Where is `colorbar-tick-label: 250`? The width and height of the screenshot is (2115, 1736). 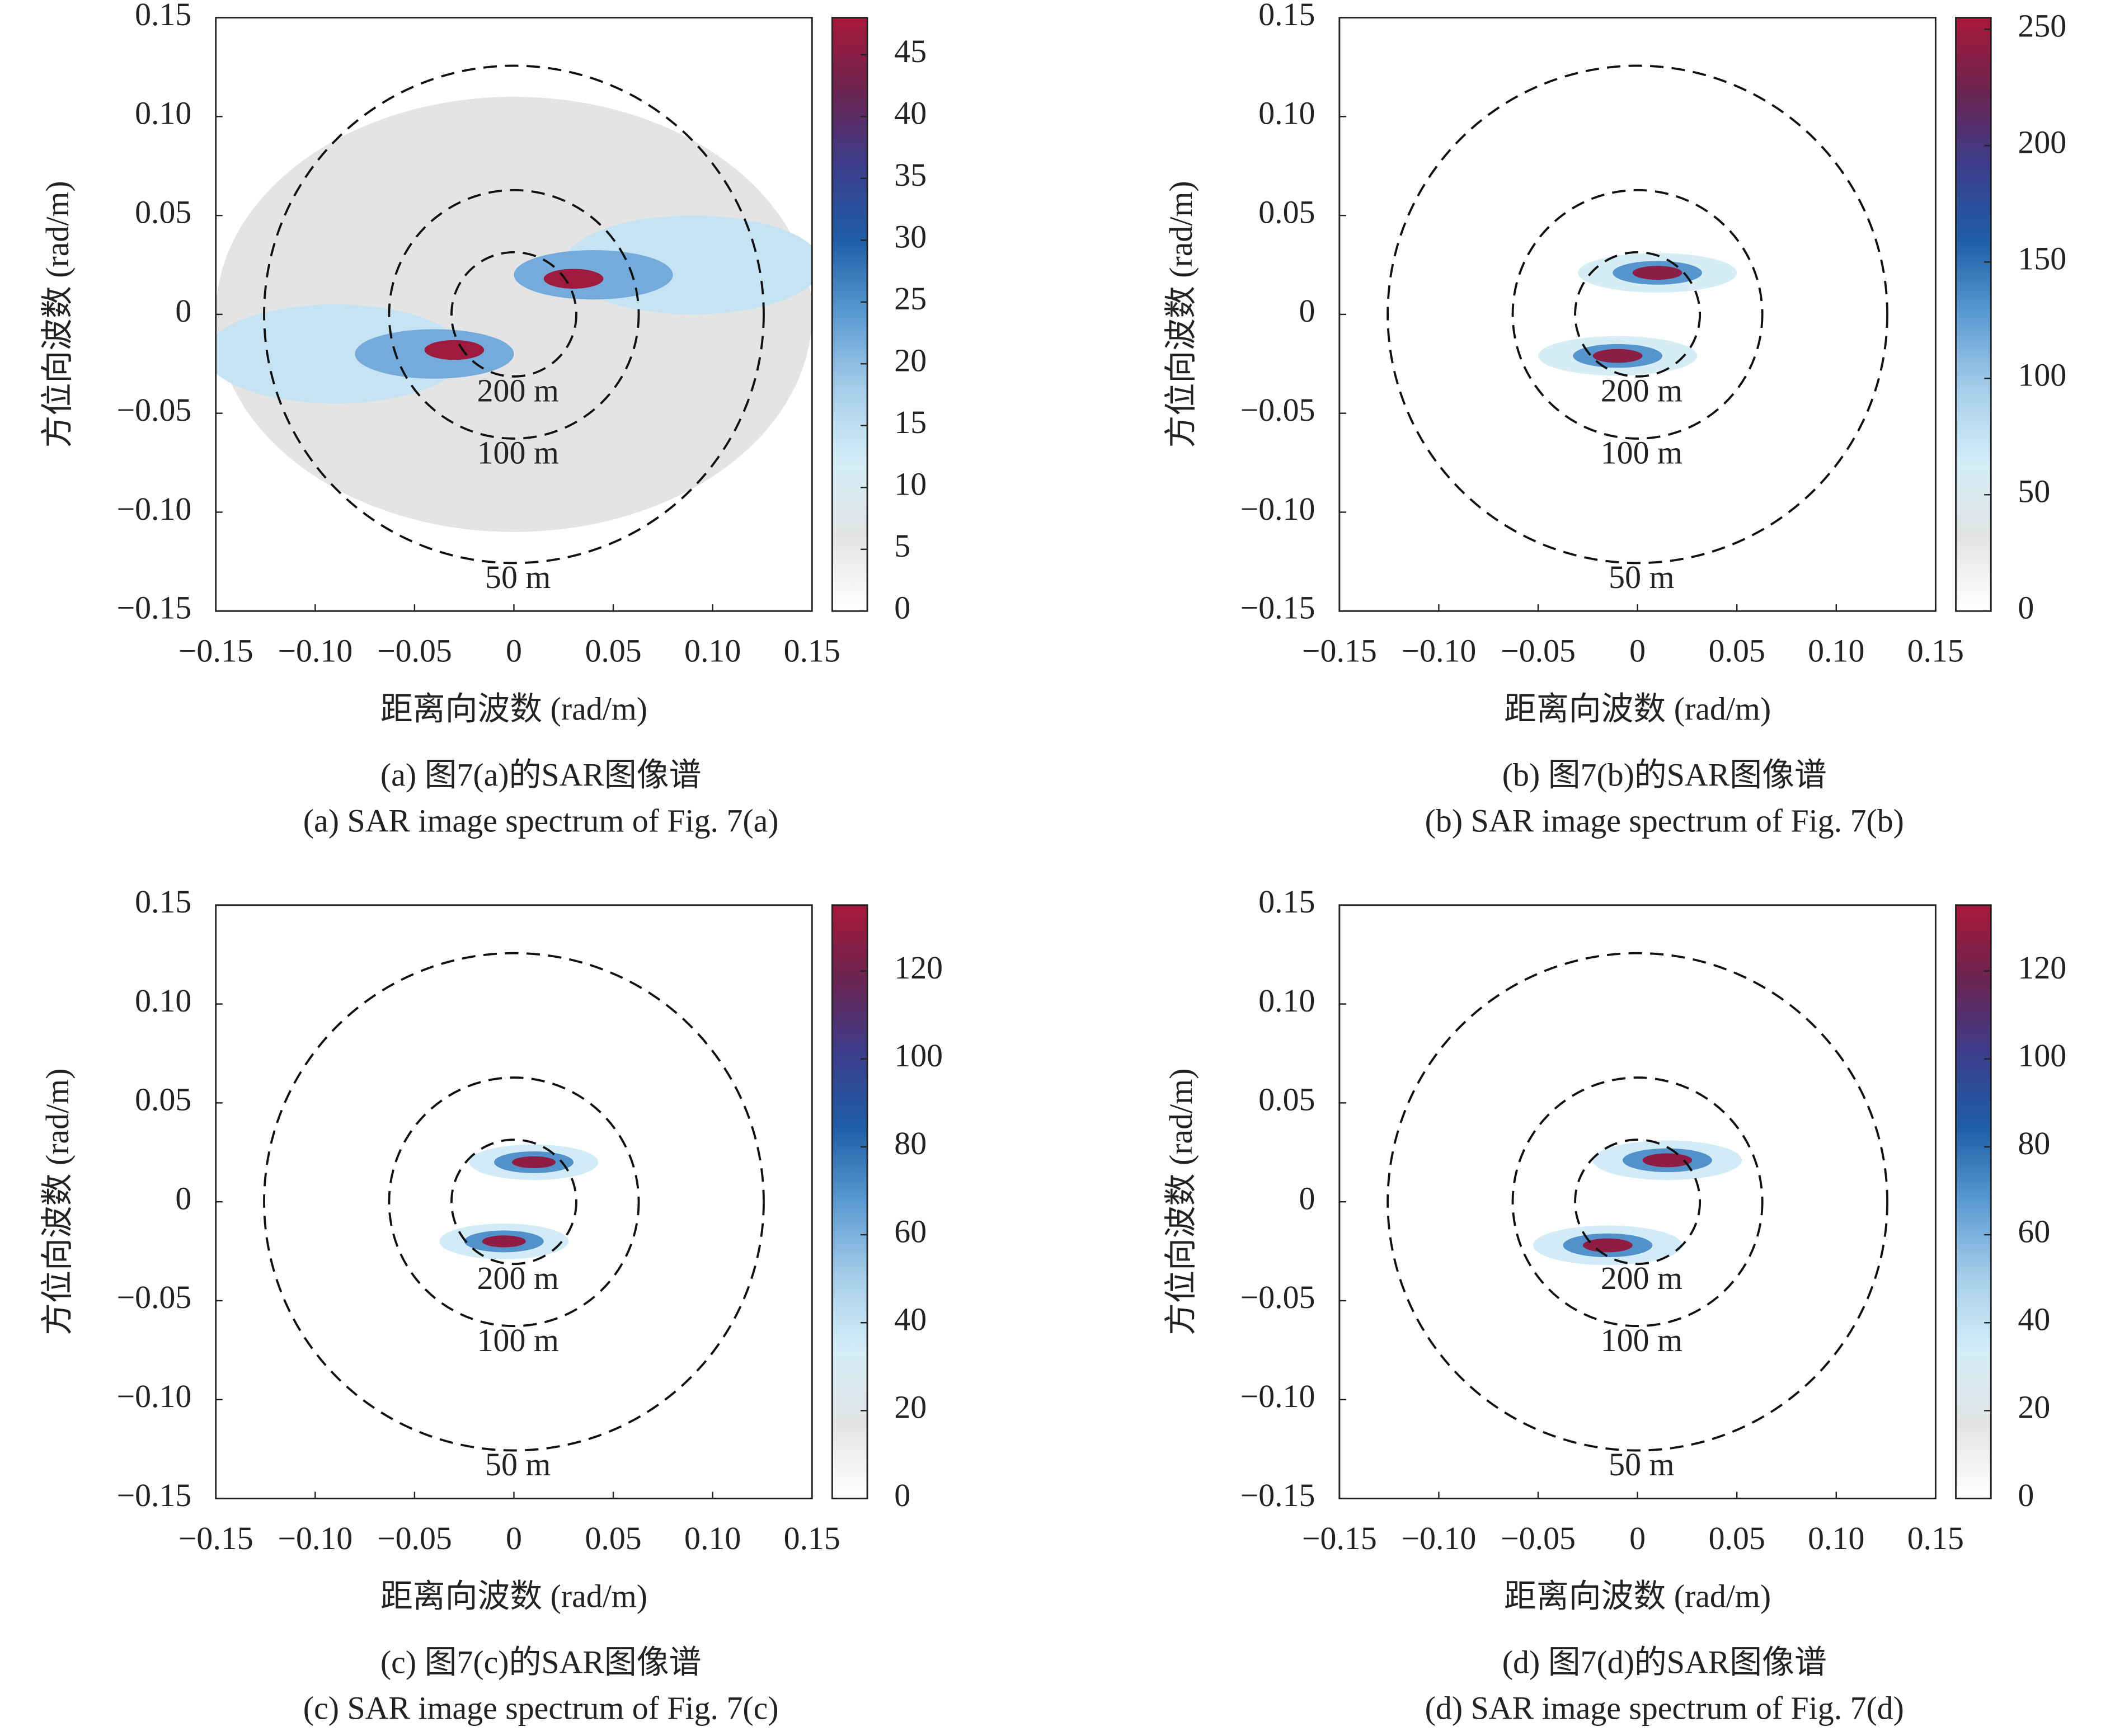
colorbar-tick-label: 250 is located at coordinates (2042, 26).